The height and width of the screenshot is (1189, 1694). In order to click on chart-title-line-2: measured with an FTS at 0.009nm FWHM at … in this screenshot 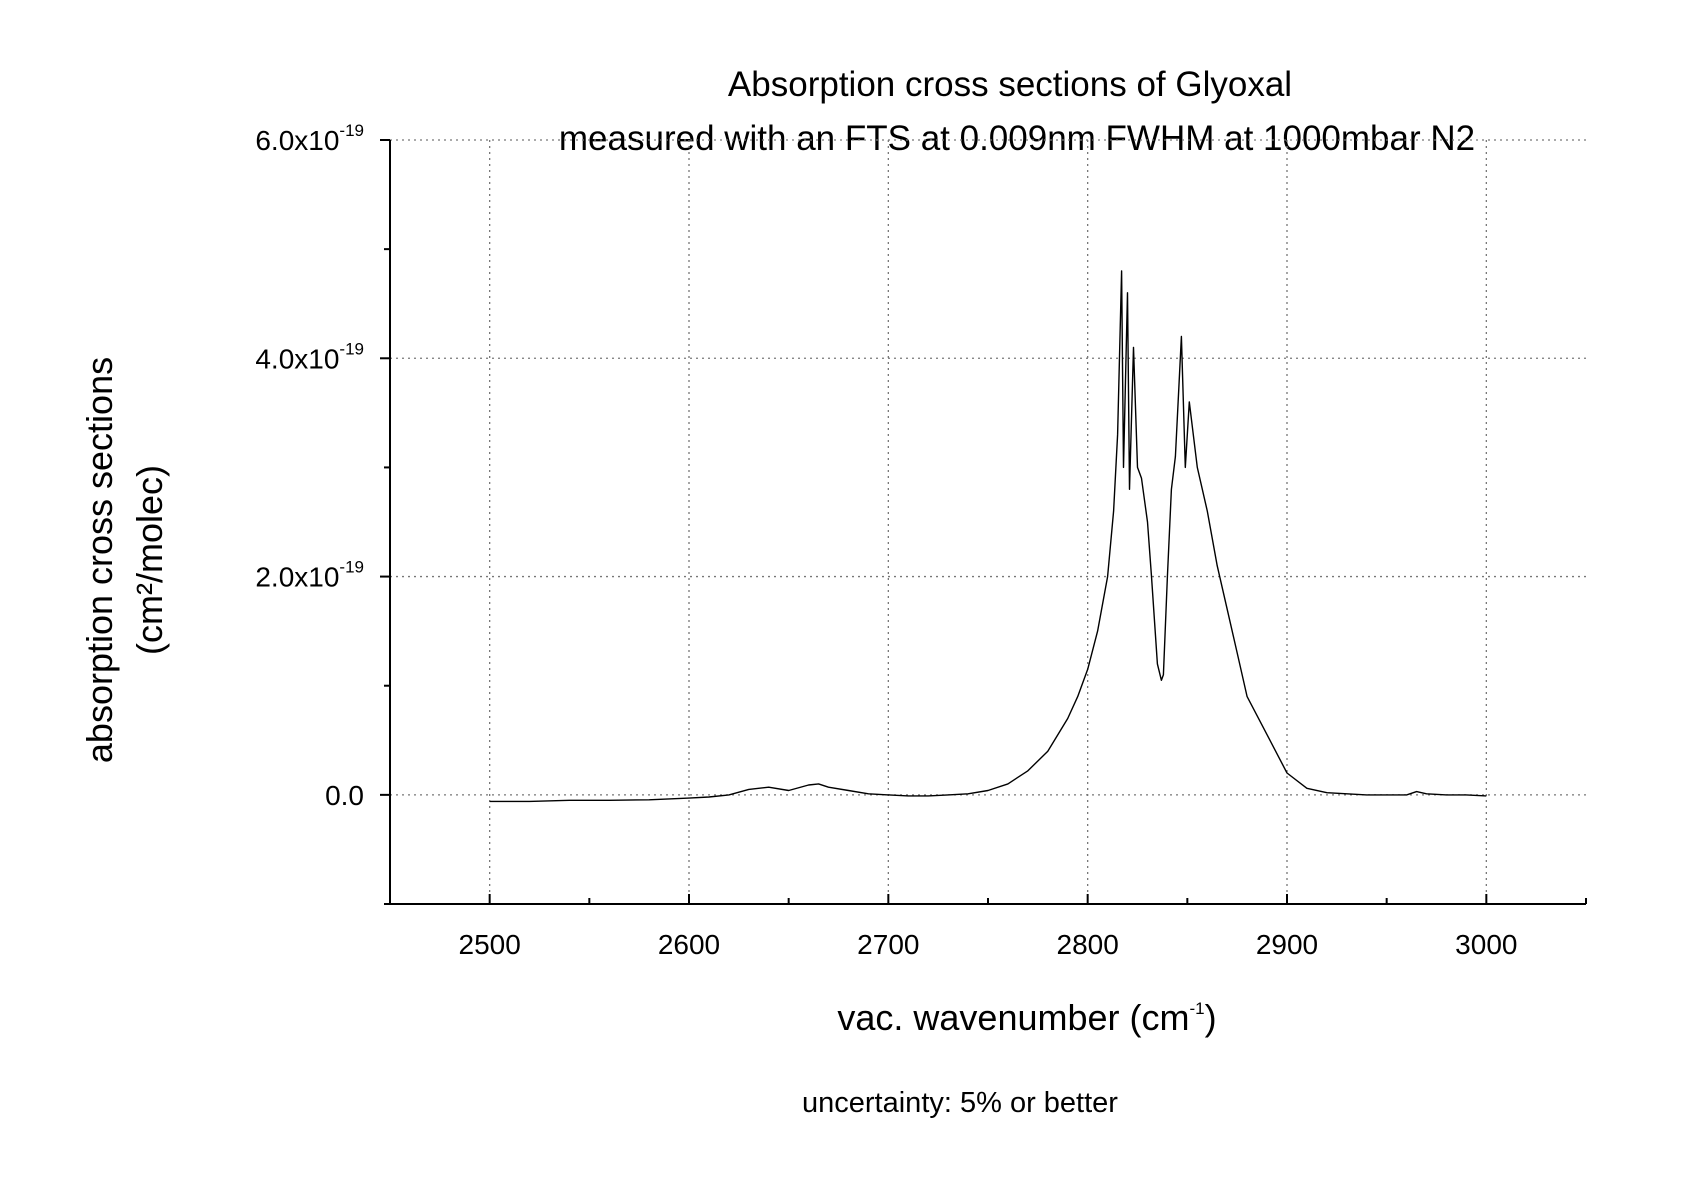, I will do `click(1017, 138)`.